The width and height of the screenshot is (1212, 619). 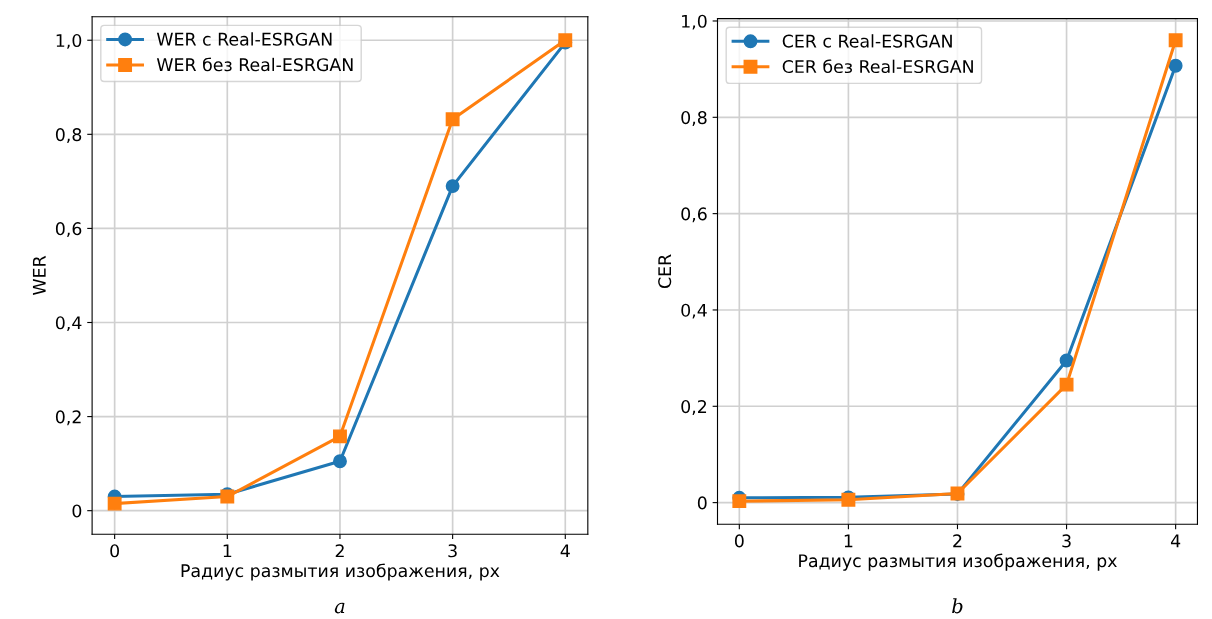 What do you see at coordinates (39, 275) in the screenshot?
I see `y-axis-title: WER` at bounding box center [39, 275].